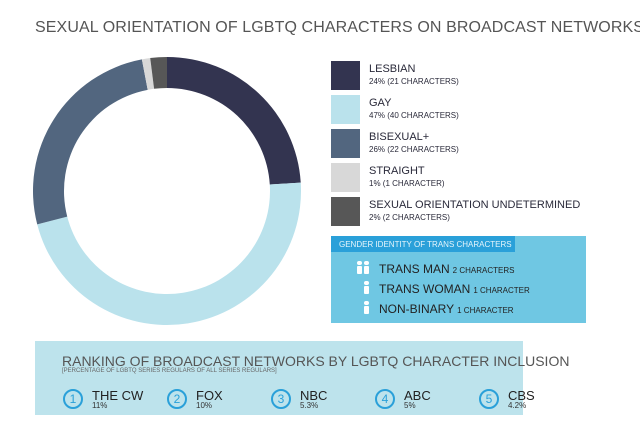  Describe the element at coordinates (204, 405) in the screenshot. I see `network-percentage: 10%` at that location.